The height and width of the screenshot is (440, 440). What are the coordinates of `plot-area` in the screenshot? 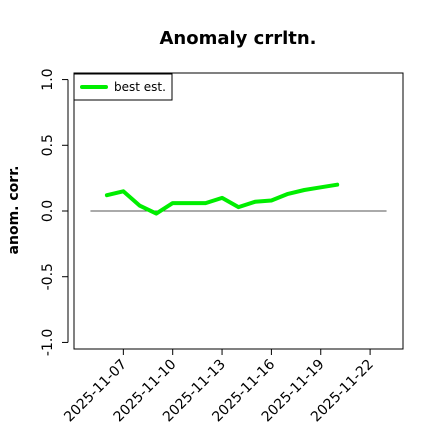 It's located at (238, 199).